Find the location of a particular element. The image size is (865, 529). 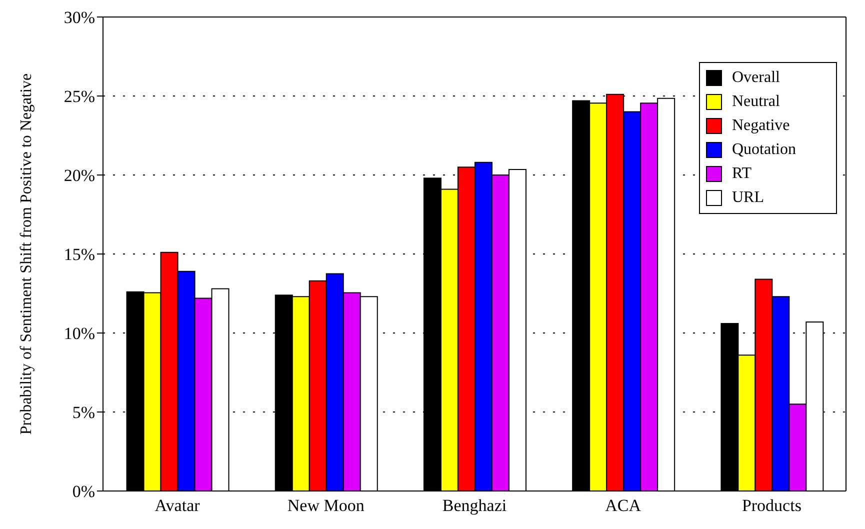

x-tick-label: Avatar is located at coordinates (177, 506).